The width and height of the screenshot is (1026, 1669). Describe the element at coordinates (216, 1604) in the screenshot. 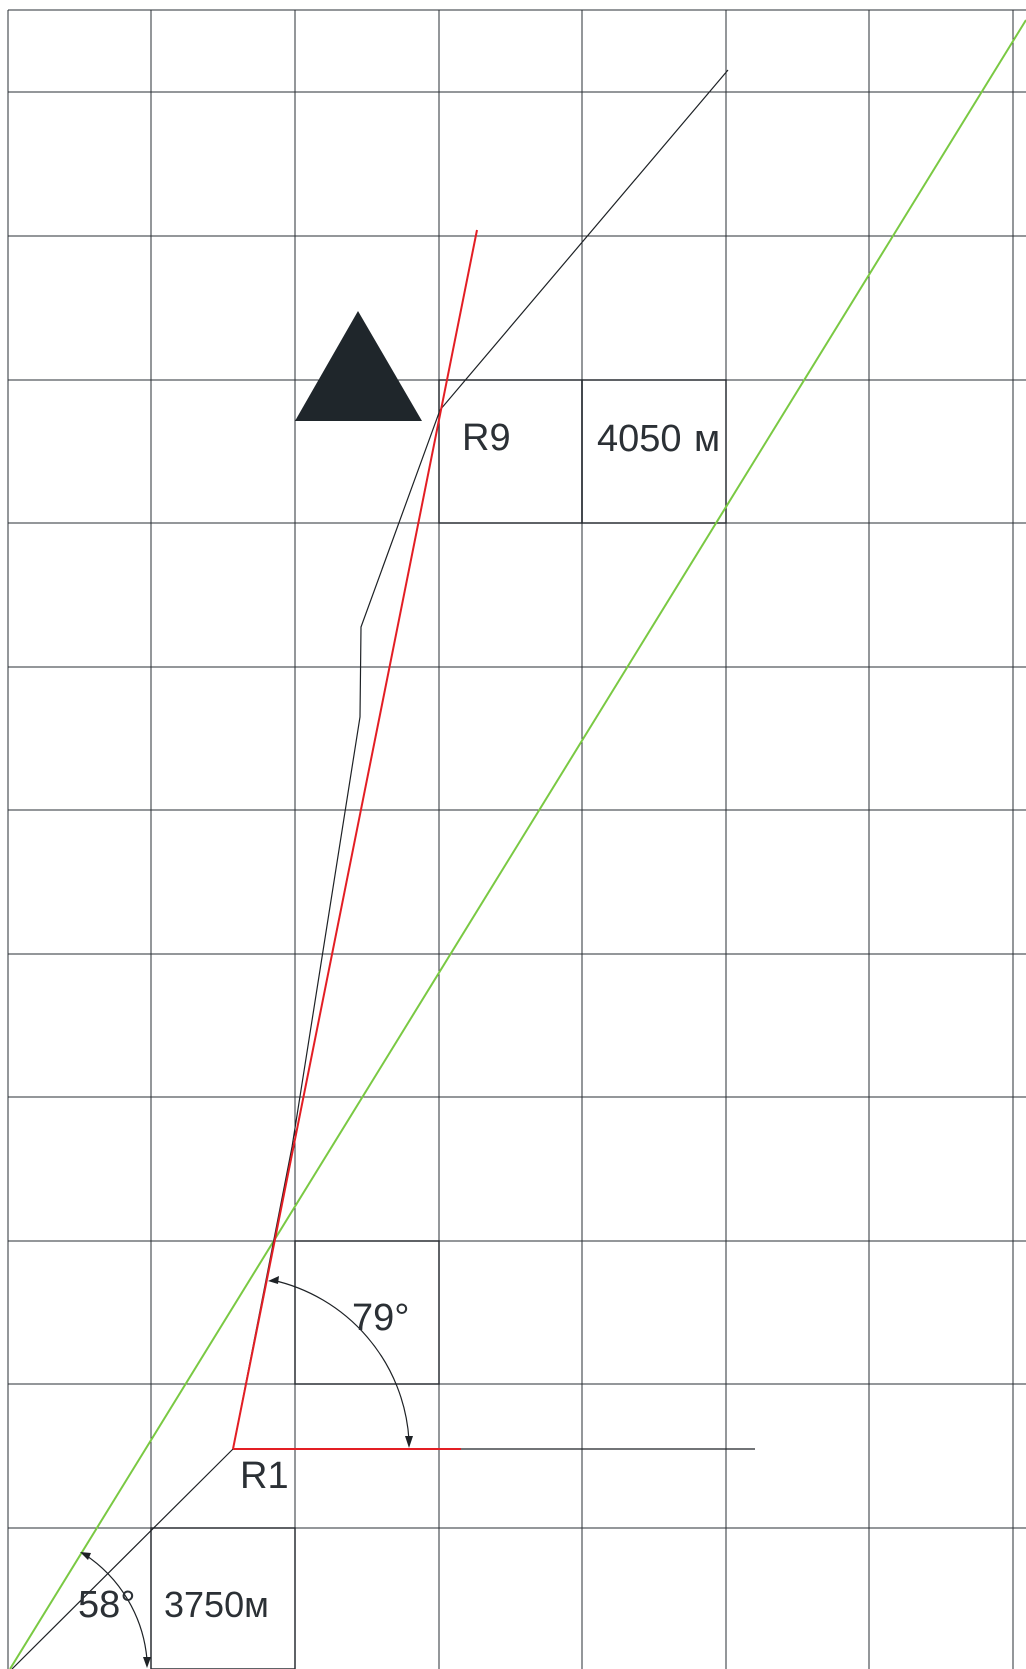

I see `distance-r1-label: 3750м` at that location.